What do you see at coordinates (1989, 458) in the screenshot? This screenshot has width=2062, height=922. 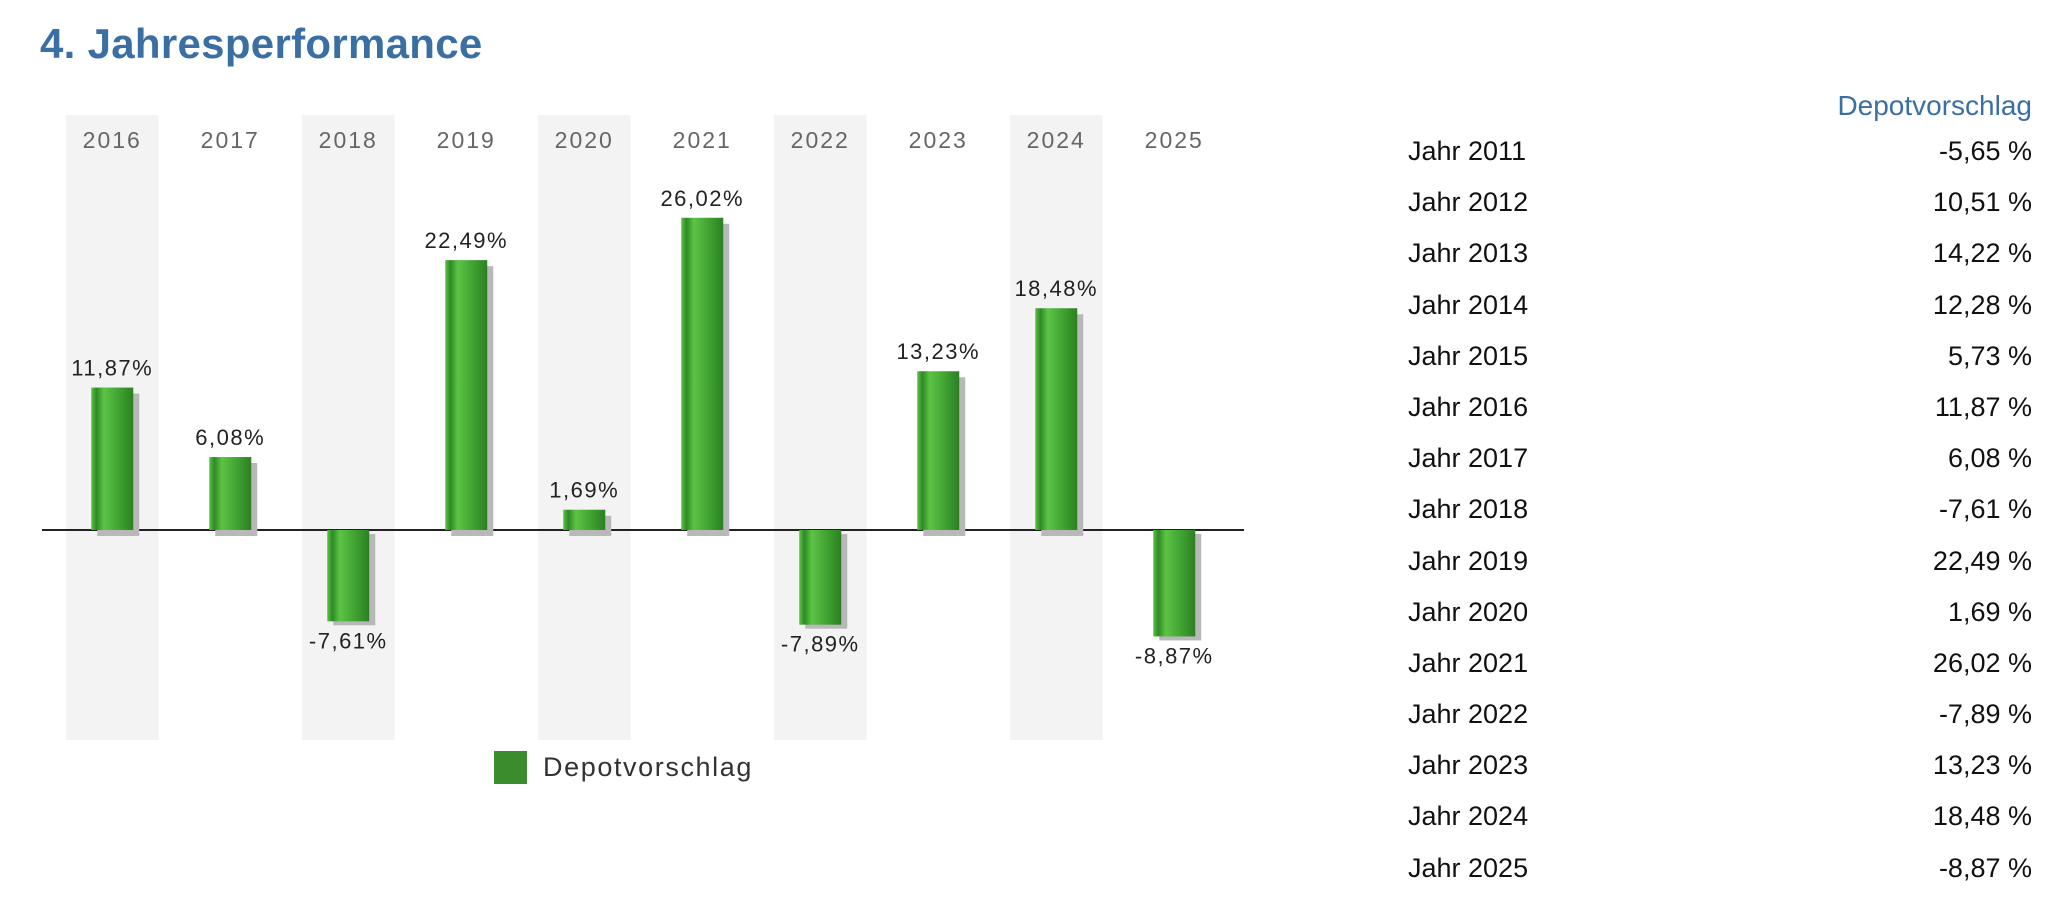 I see `row-value: 6,08 %` at bounding box center [1989, 458].